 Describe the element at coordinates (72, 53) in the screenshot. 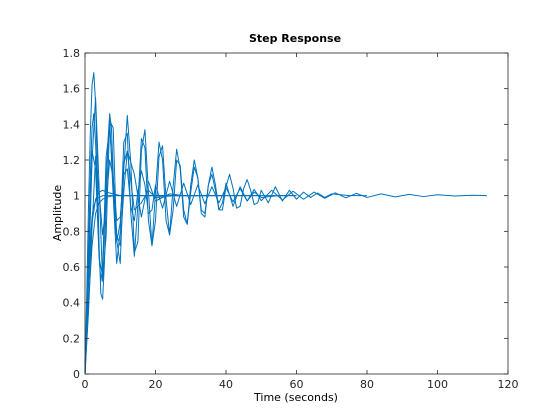

I see `y-tick-label: 1.8` at that location.